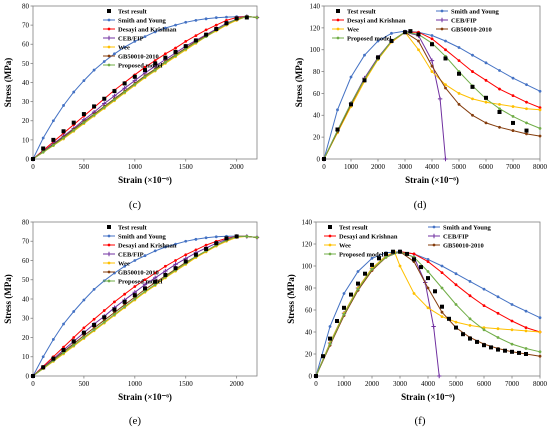 Image resolution: width=550 pixels, height=432 pixels. What do you see at coordinates (315, 6) in the screenshot?
I see `y-tick-label: 140` at bounding box center [315, 6].